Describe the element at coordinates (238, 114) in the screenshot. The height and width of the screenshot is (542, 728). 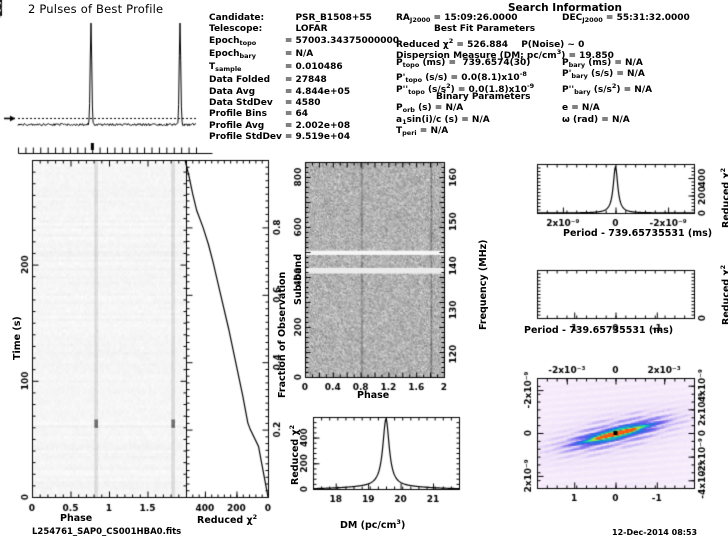
I see `profile-bins-label: Profile Bins` at that location.